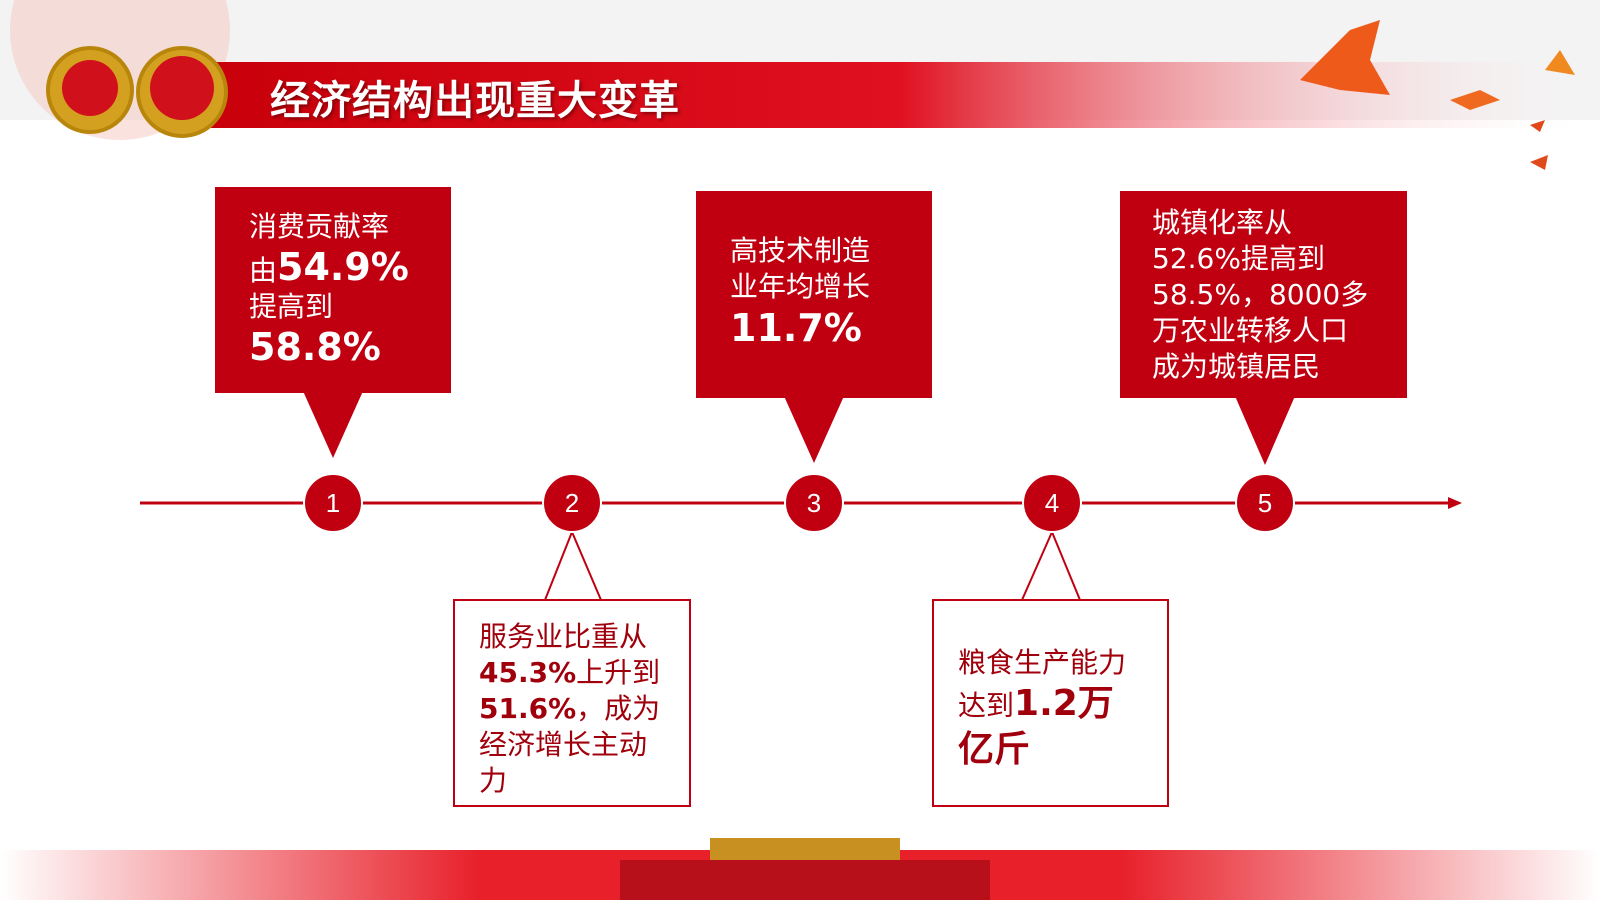 The height and width of the screenshot is (900, 1600). What do you see at coordinates (1260, 294) in the screenshot?
I see `callout-text: 58.5%，8000多` at bounding box center [1260, 294].